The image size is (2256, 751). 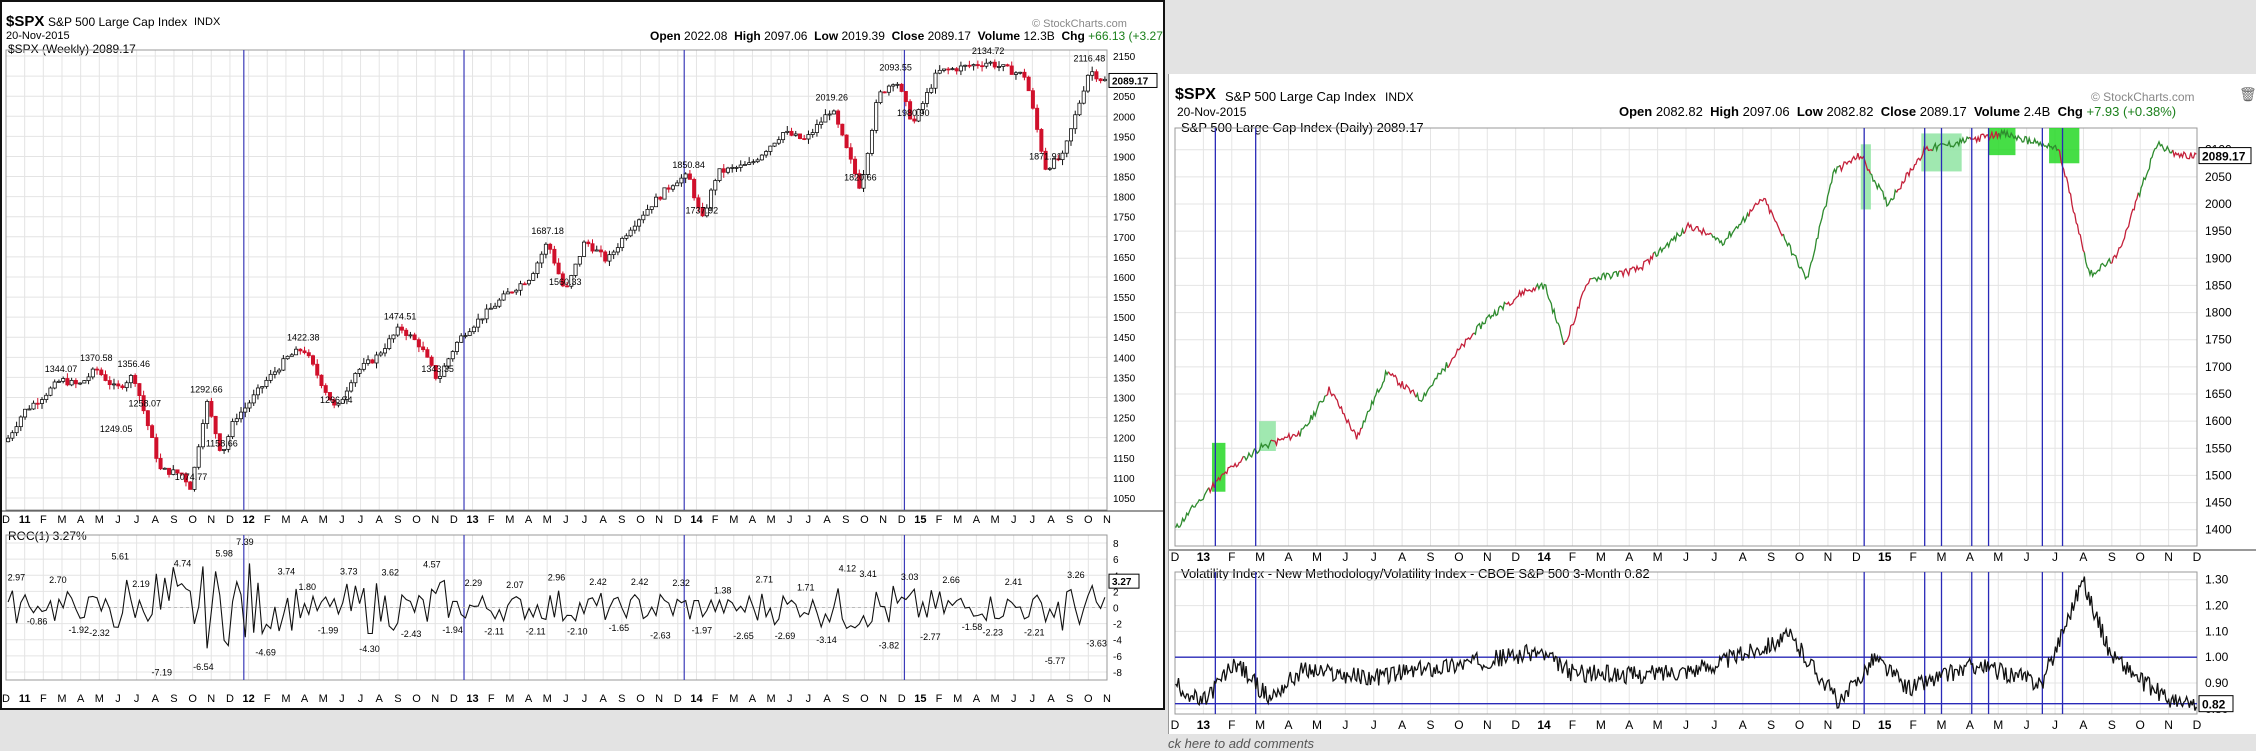 What do you see at coordinates (1124, 479) in the screenshot?
I see `y-tick-label: 1100` at bounding box center [1124, 479].